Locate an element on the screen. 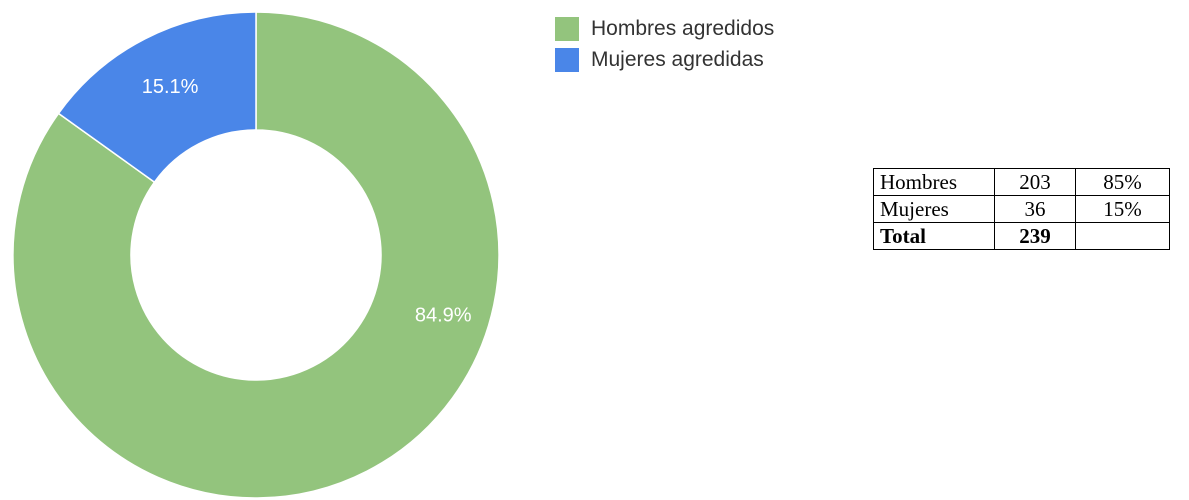  table-row-total: Total 239 is located at coordinates (1021, 236).